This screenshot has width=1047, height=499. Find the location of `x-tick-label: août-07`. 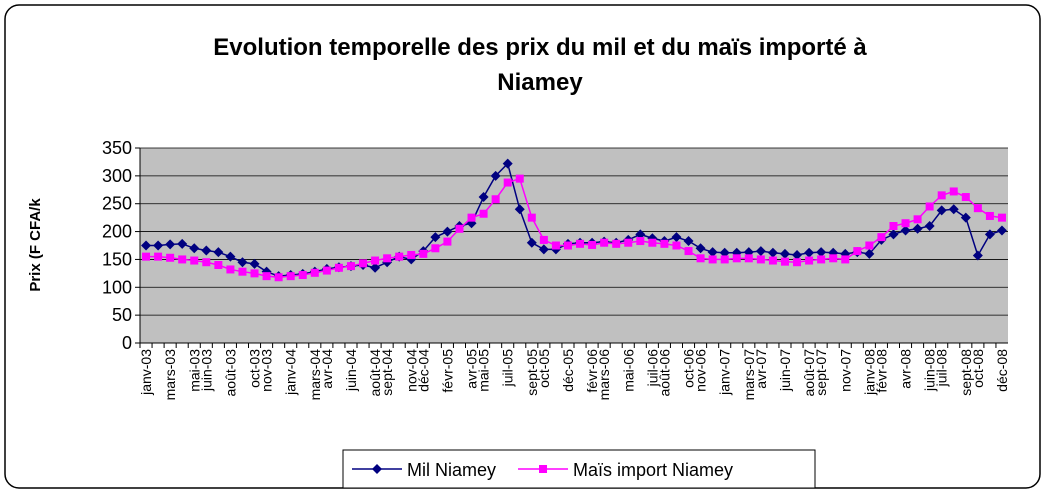

x-tick-label: août-07 is located at coordinates (809, 373).